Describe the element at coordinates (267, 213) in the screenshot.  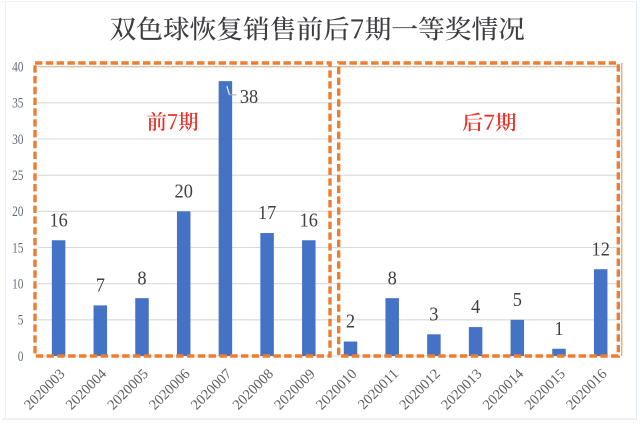
I see `svg-text: 17` at that location.